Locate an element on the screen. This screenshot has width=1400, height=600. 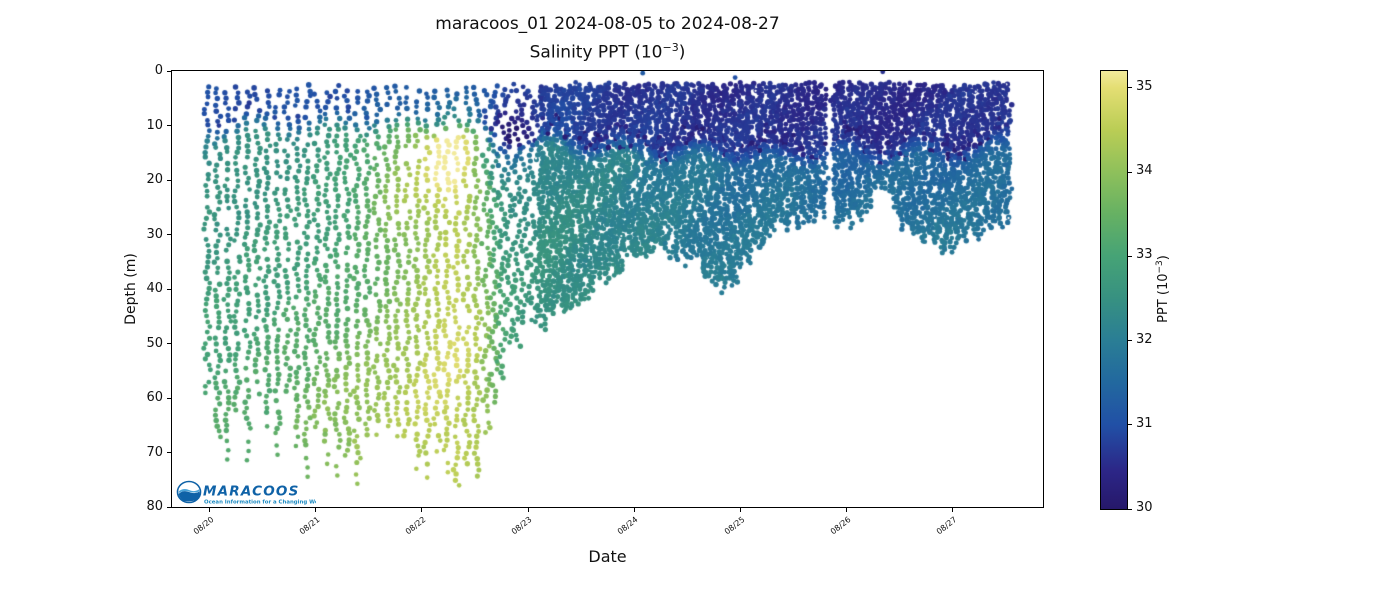
y-tick-label: 10 is located at coordinates (154, 125).